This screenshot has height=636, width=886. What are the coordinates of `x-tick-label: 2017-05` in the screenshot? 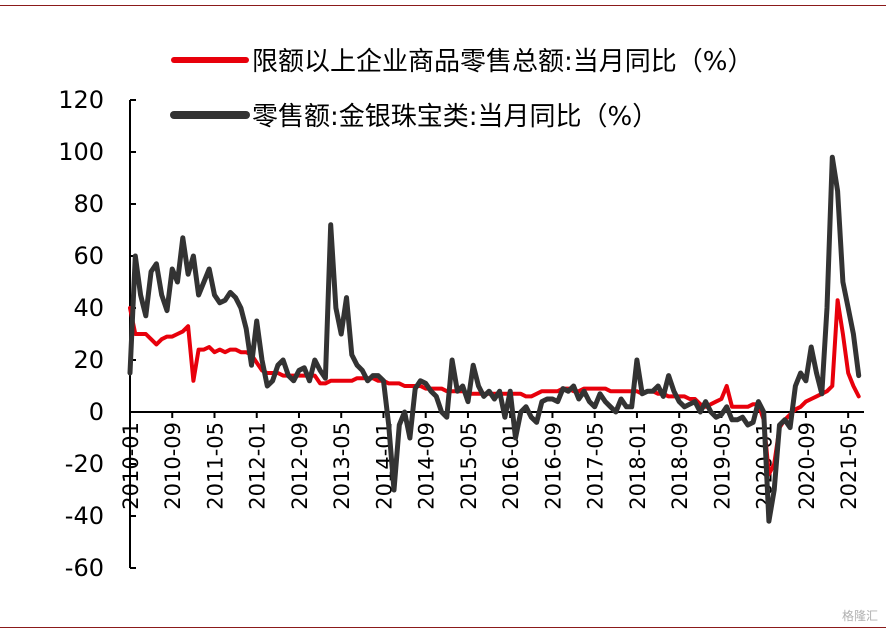 It's located at (596, 466).